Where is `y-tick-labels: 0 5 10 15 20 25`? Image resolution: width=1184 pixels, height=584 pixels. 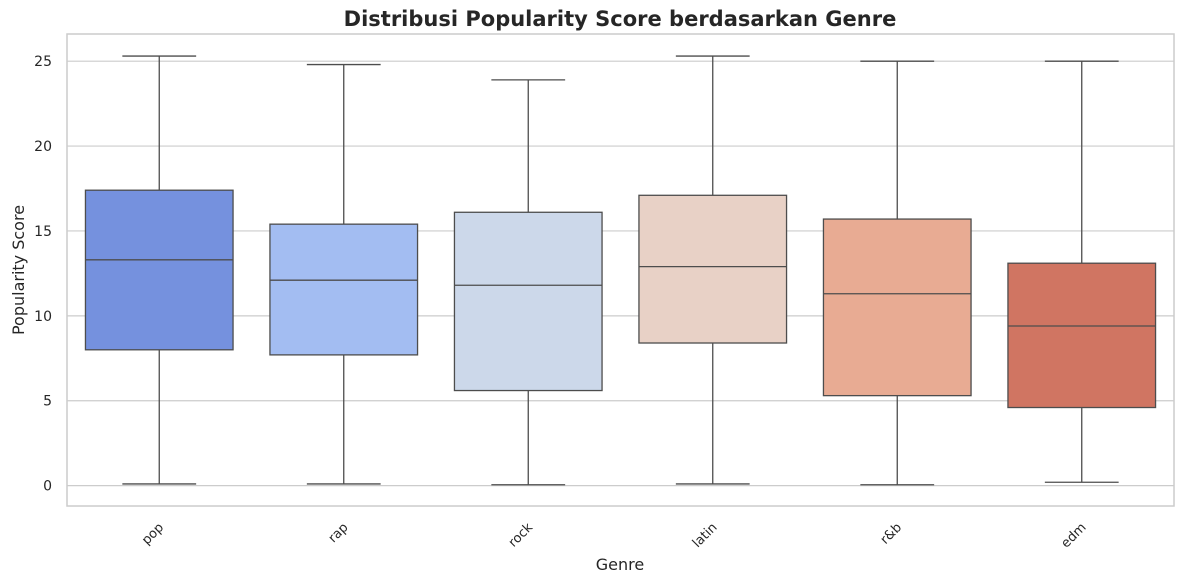
y-tick-labels: 0 5 10 15 20 25 is located at coordinates (43, 274).